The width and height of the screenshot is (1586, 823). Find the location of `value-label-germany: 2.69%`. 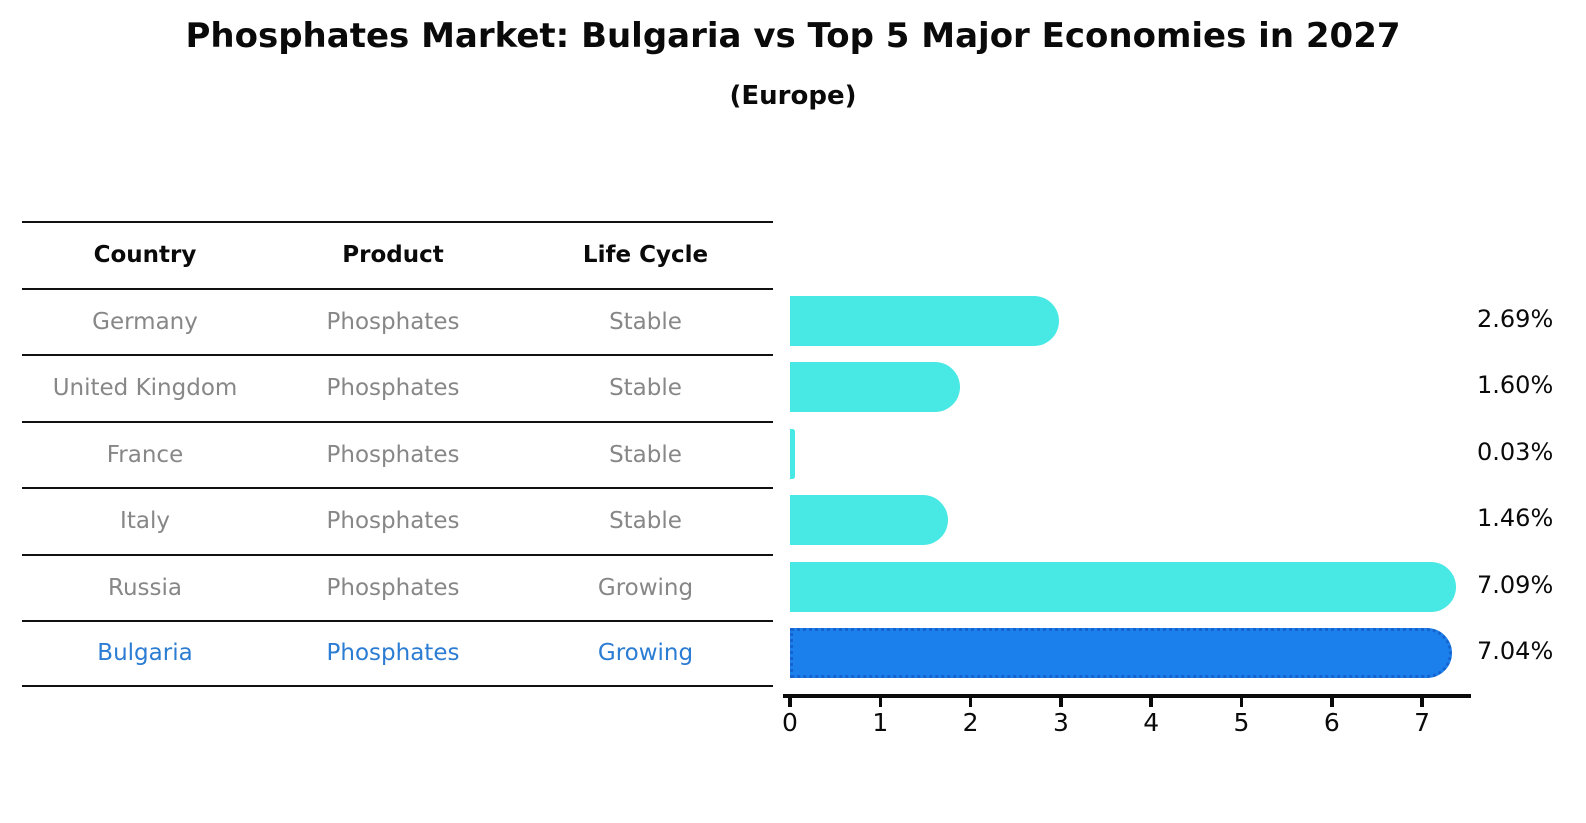

value-label-germany: 2.69% is located at coordinates (1515, 318).